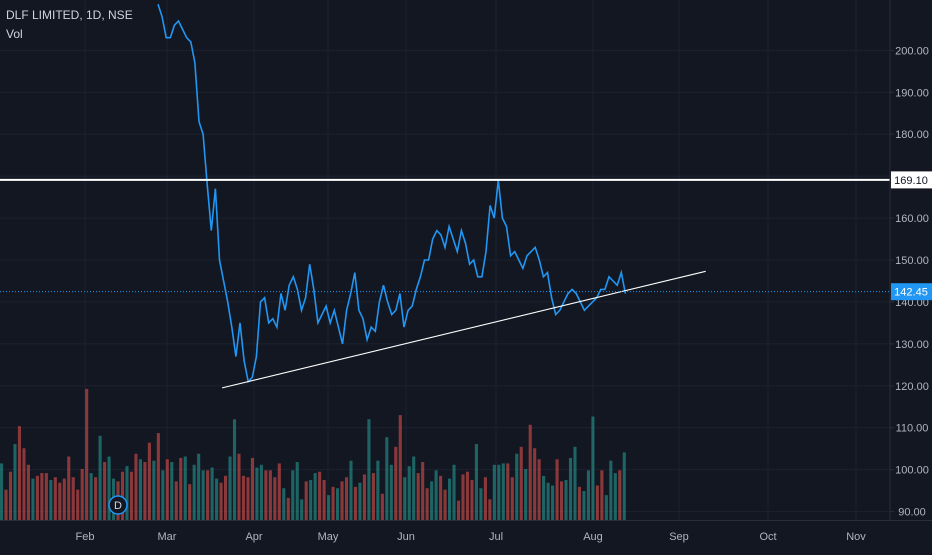 The image size is (932, 555). Describe the element at coordinates (912, 471) in the screenshot. I see `price-axis-label: 100.00` at that location.